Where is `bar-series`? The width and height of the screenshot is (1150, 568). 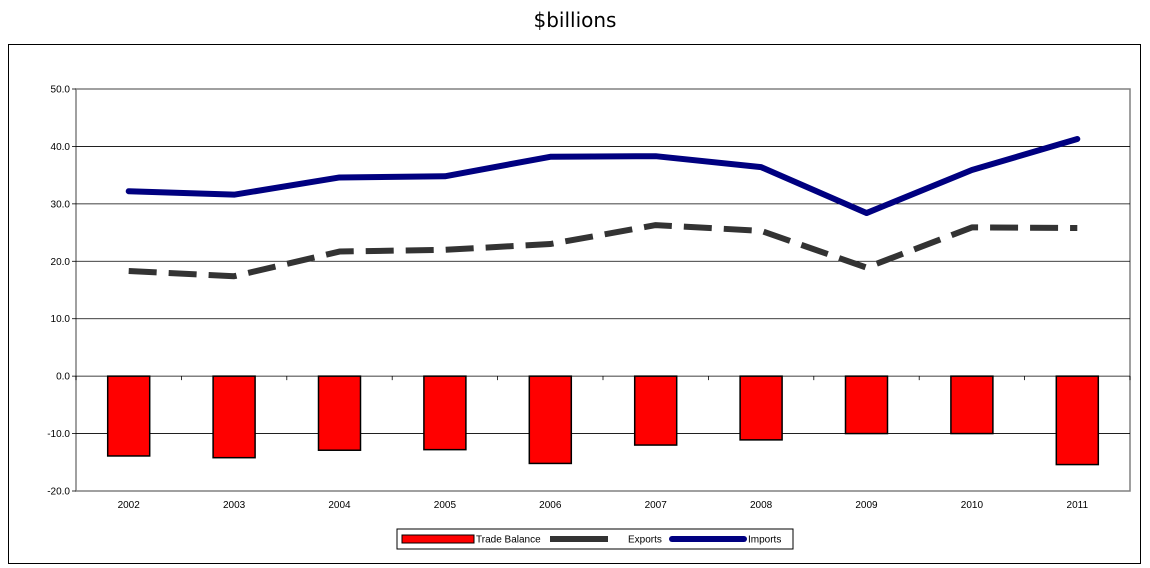
bar-series is located at coordinates (603, 420).